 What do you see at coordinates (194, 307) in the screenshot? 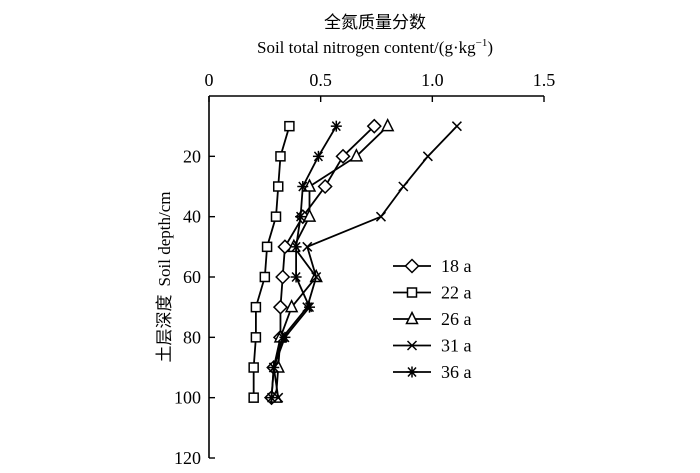
I see `y-axis-ticks: 20 40 60 80 100 120` at bounding box center [194, 307].